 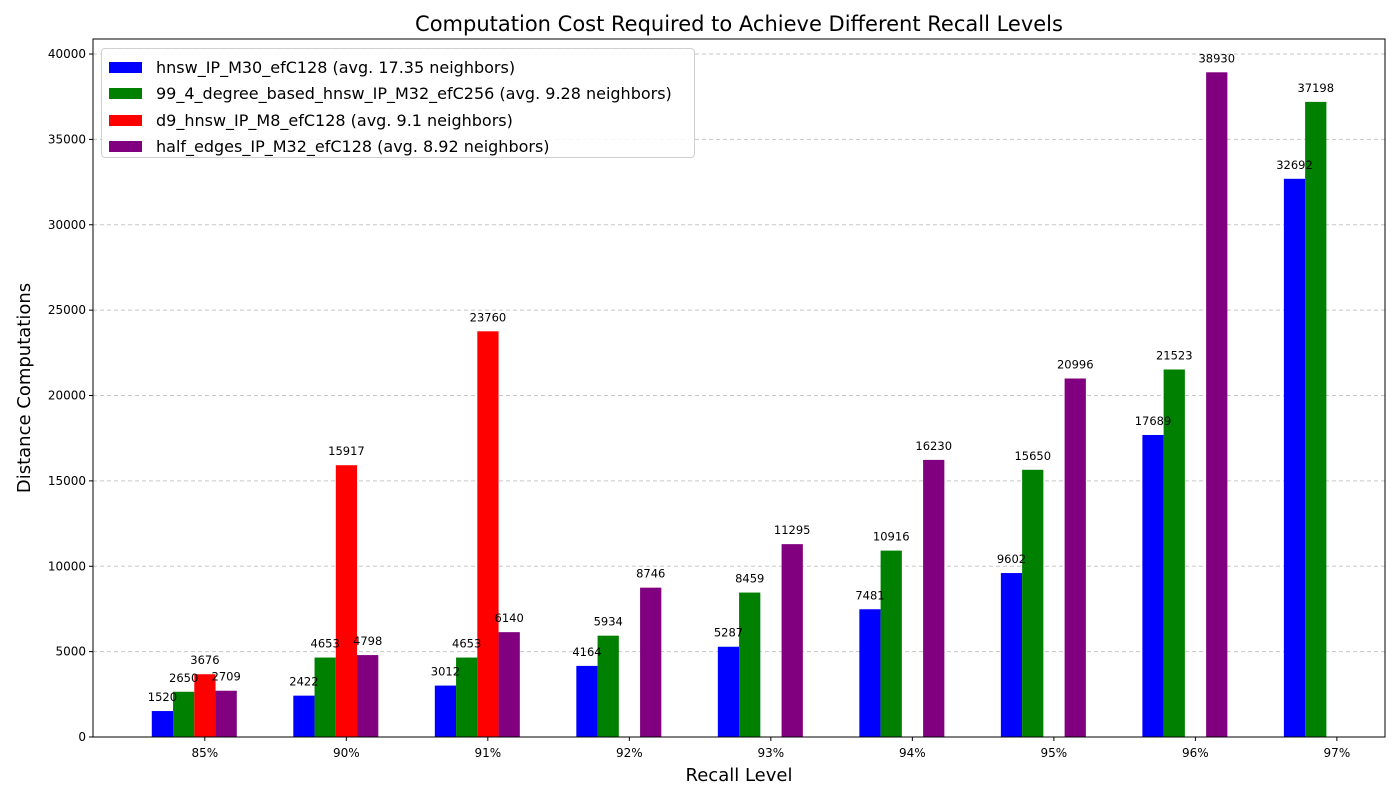 What do you see at coordinates (183, 678) in the screenshot?
I see `data-label: 2650` at bounding box center [183, 678].